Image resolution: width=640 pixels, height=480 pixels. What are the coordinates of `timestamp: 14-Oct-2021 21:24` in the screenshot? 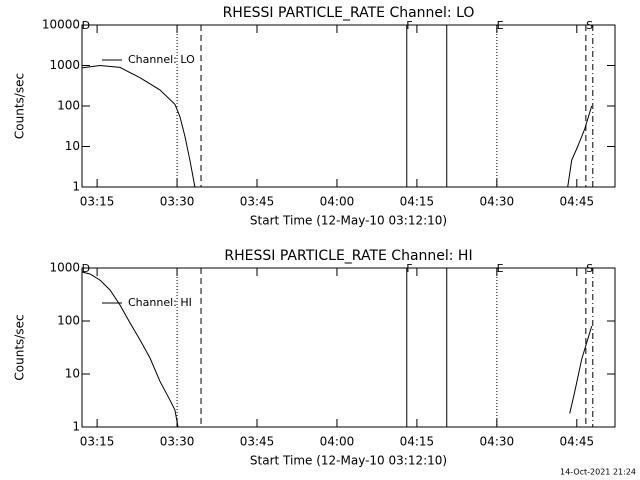 It's located at (598, 472).